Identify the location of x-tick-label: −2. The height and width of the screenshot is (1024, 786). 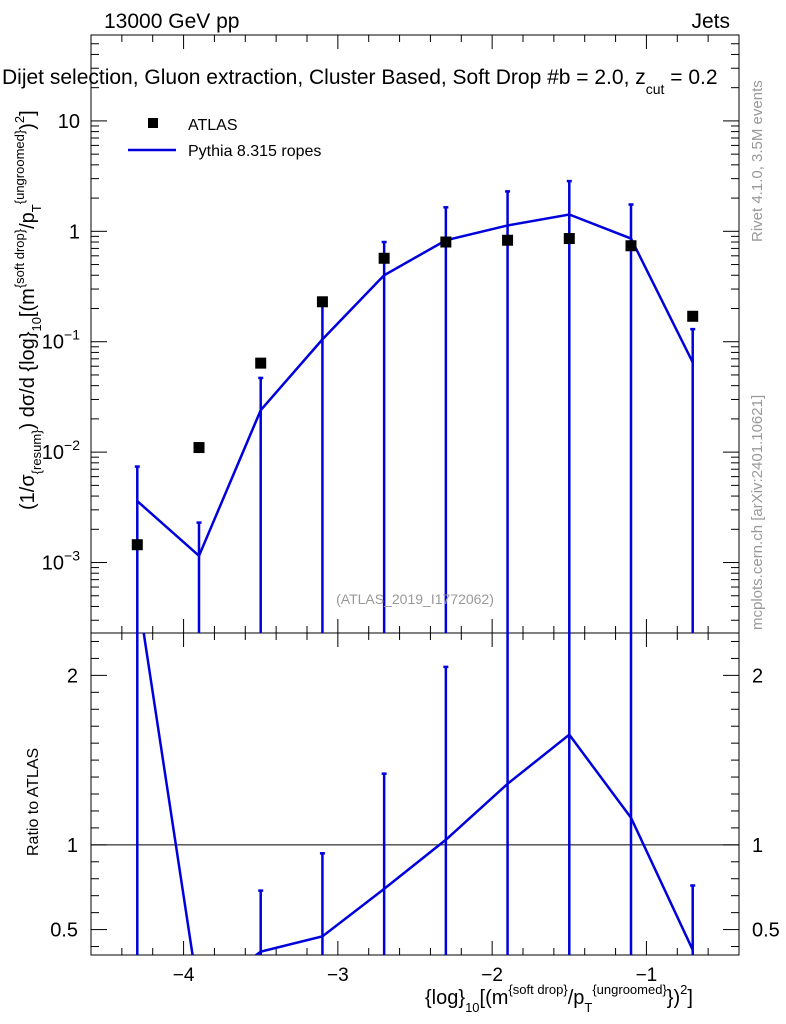
(492, 975).